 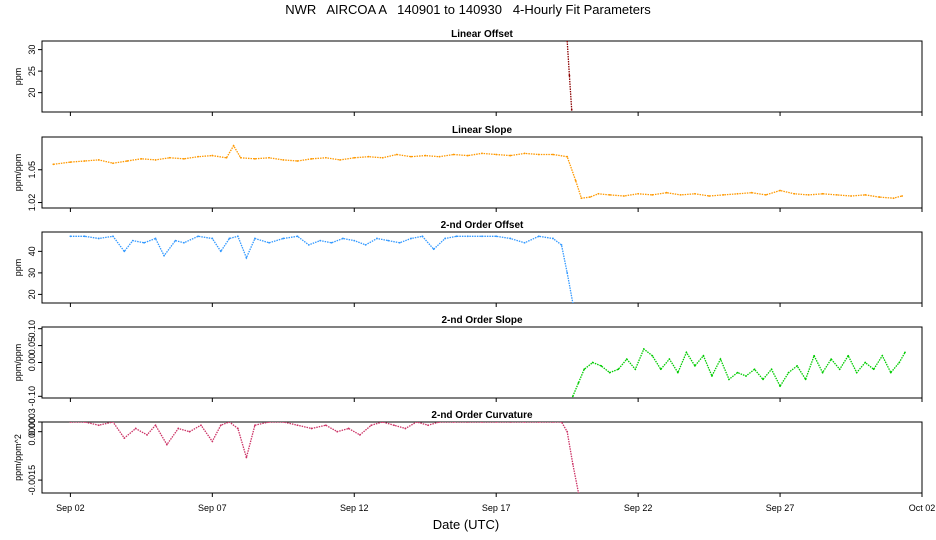 What do you see at coordinates (32, 203) in the screenshot?
I see `y-tick-label: 1.02` at bounding box center [32, 203].